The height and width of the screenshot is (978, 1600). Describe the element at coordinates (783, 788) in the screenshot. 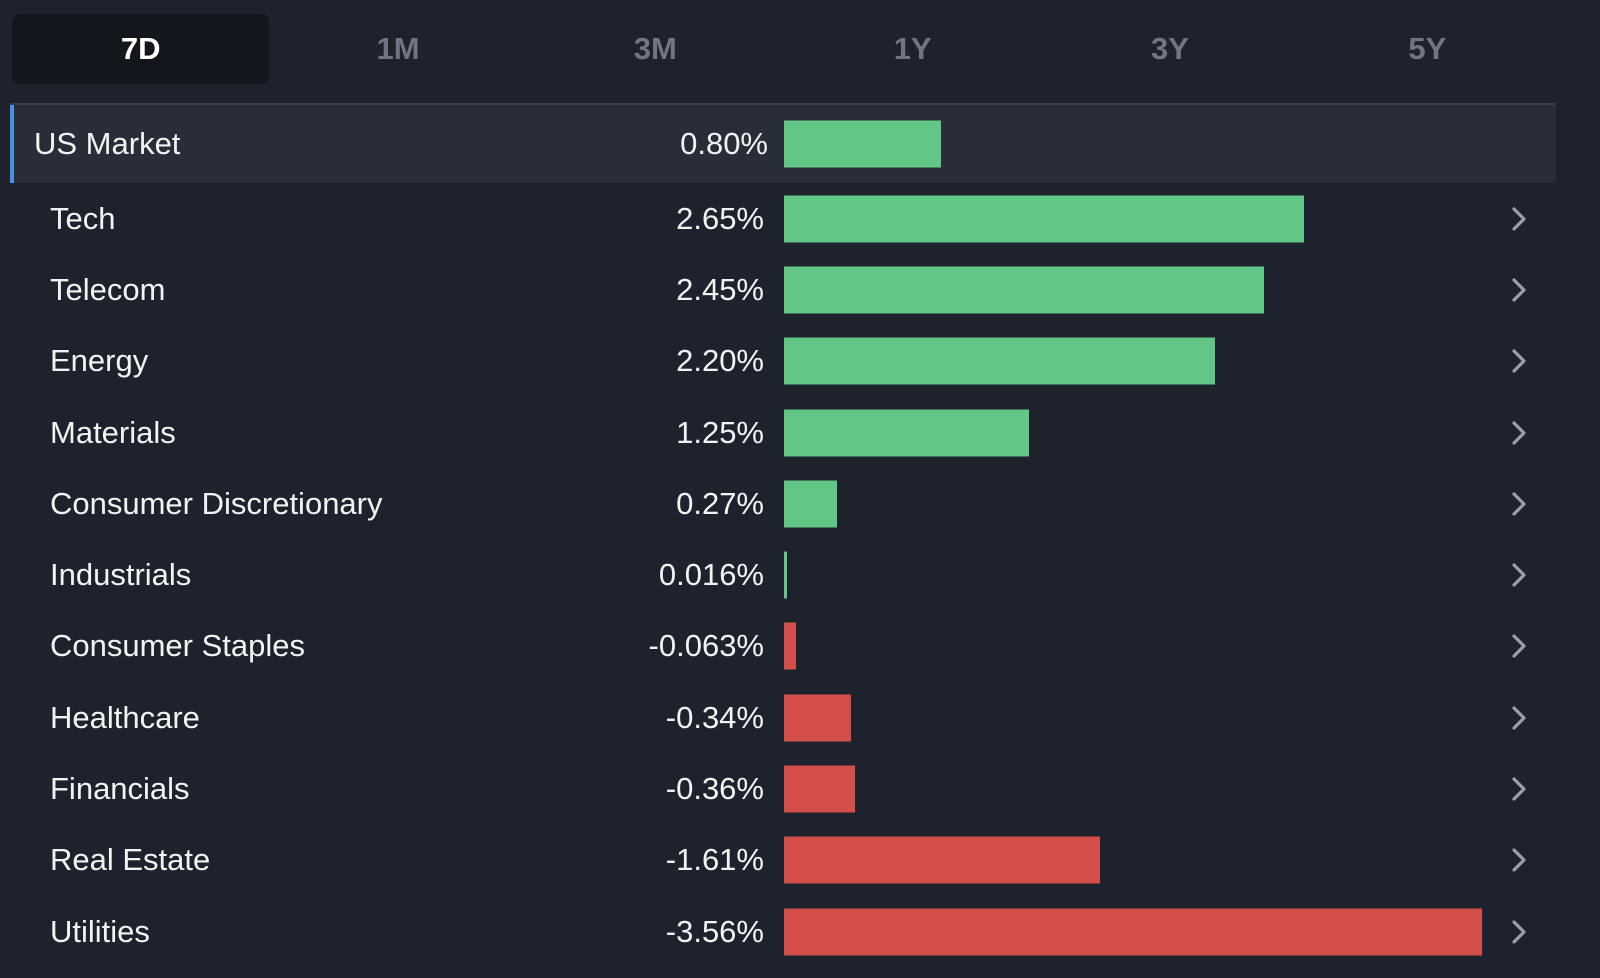

I see `sector-row-financials: Financials -0.36%` at that location.